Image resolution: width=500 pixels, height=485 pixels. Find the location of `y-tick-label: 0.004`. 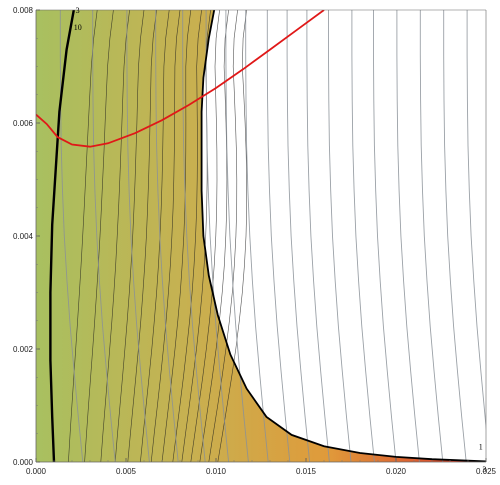

y-tick-label: 0.004 is located at coordinates (23, 236).